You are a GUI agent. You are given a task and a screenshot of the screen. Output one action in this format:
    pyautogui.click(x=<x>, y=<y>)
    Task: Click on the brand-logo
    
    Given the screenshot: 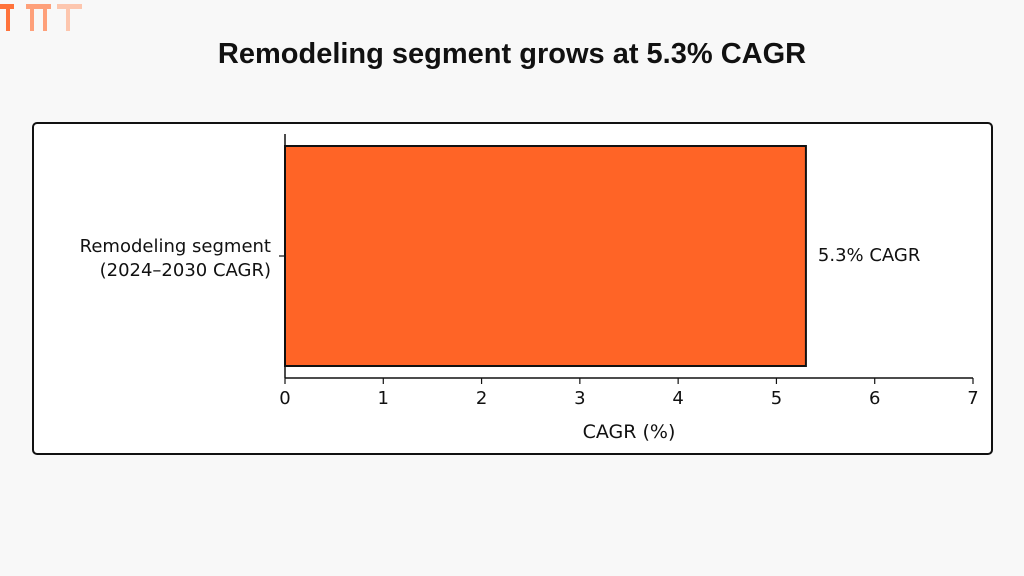 What is the action you would take?
    pyautogui.click(x=41, y=17)
    